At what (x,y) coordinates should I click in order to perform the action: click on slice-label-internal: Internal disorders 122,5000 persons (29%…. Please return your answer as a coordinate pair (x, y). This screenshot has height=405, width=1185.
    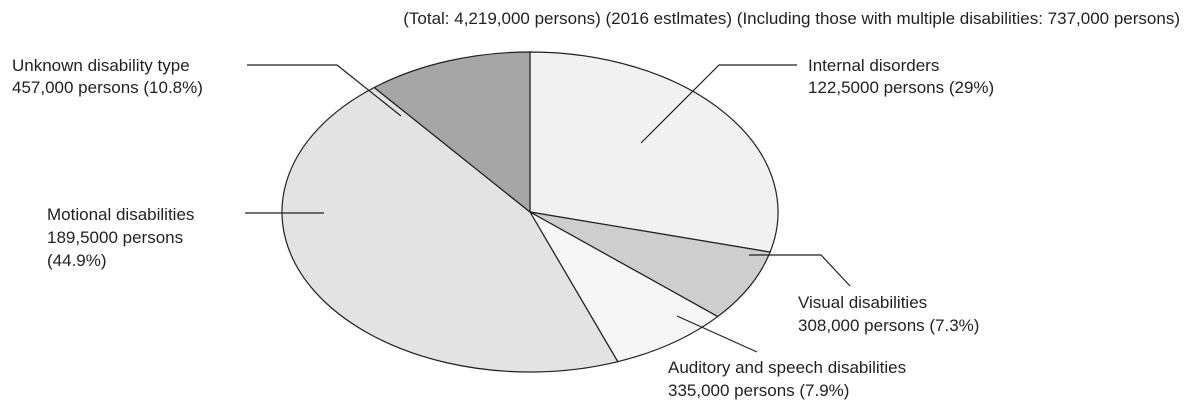
    Looking at the image, I should click on (817, 100).